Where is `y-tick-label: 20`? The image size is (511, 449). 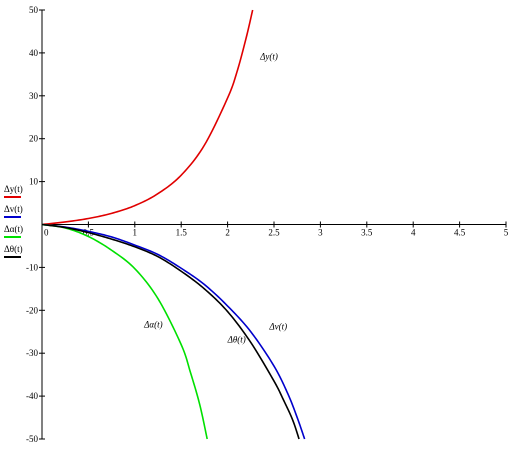 y-tick-label: 20 is located at coordinates (34, 139).